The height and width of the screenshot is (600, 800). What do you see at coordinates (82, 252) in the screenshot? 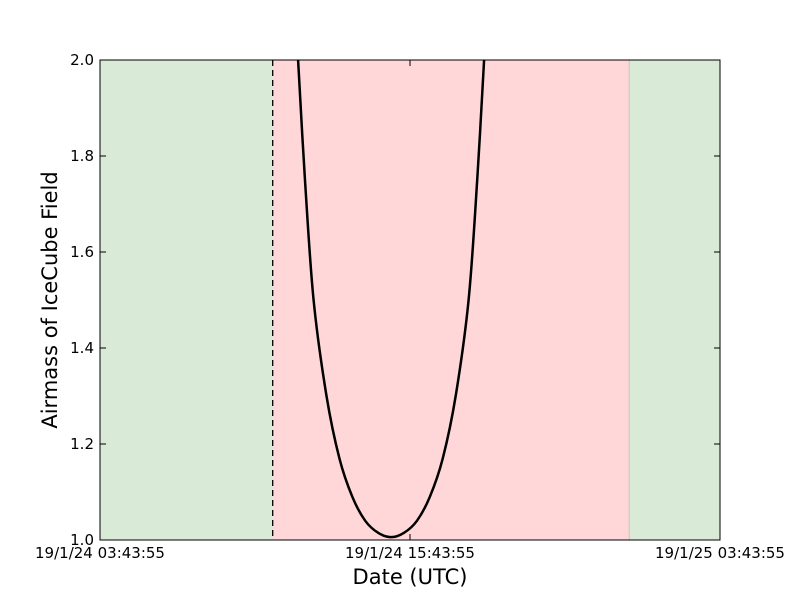
I see `y-tick-label: 1.6` at bounding box center [82, 252].